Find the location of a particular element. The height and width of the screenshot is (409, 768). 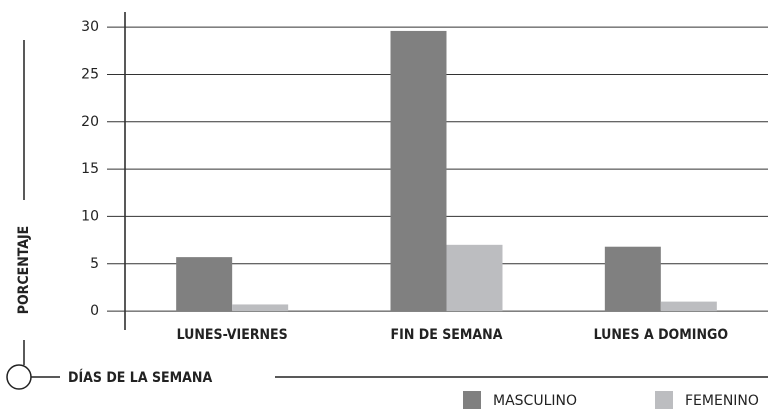

y-tick-label: 0 is located at coordinates (94, 311).